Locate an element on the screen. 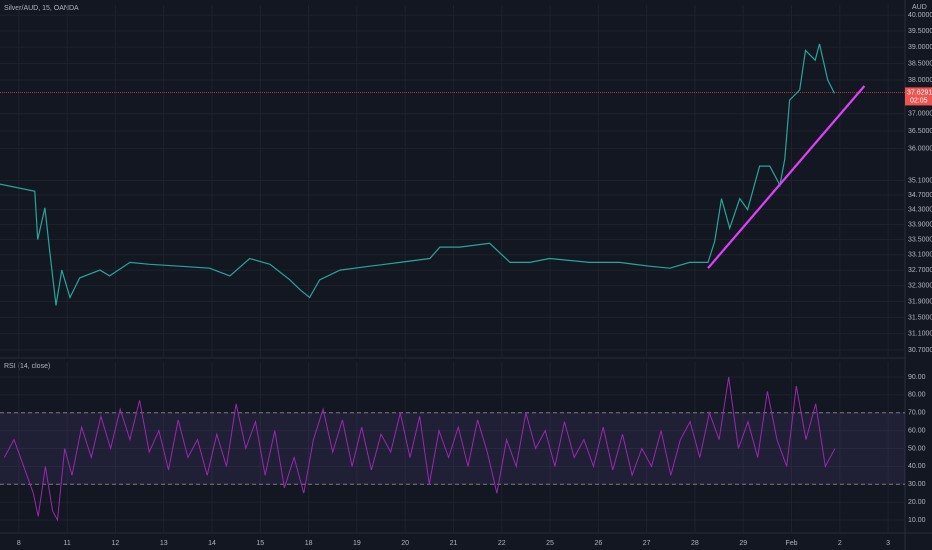 The image size is (932, 550). y-tick-label: 30.00 is located at coordinates (917, 484).